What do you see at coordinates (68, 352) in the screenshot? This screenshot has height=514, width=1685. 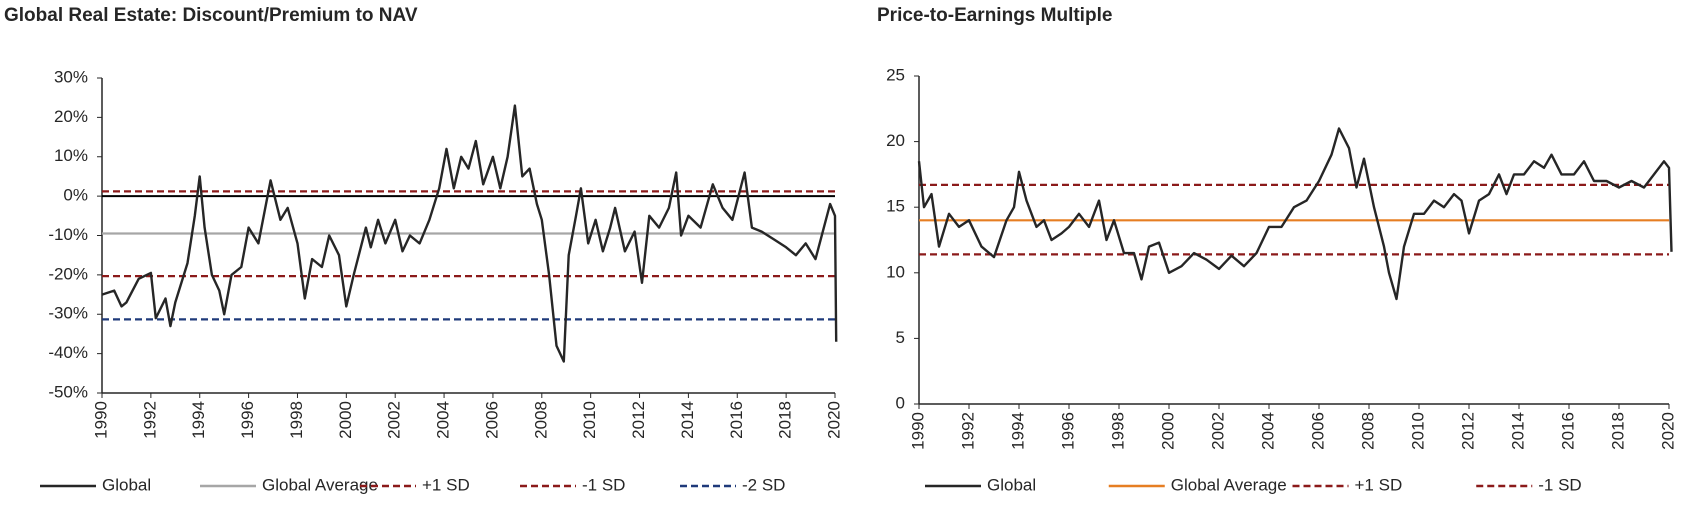 I see `y-tick-label: -40%` at bounding box center [68, 352].